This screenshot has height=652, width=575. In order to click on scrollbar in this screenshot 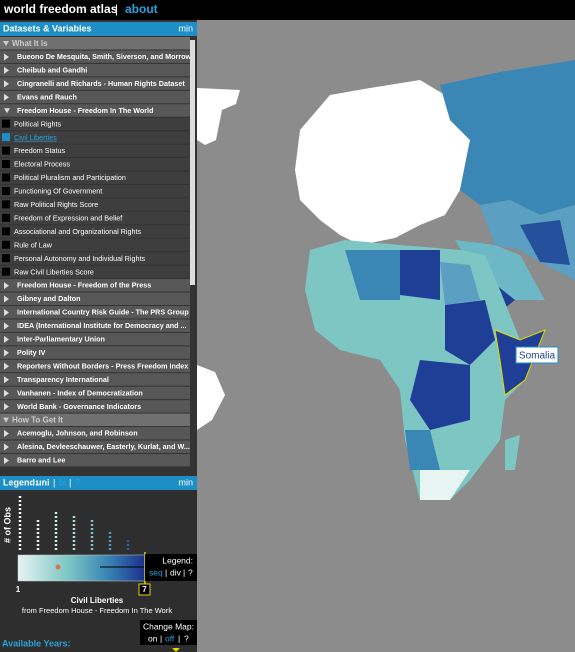, I will do `click(192, 162)`.